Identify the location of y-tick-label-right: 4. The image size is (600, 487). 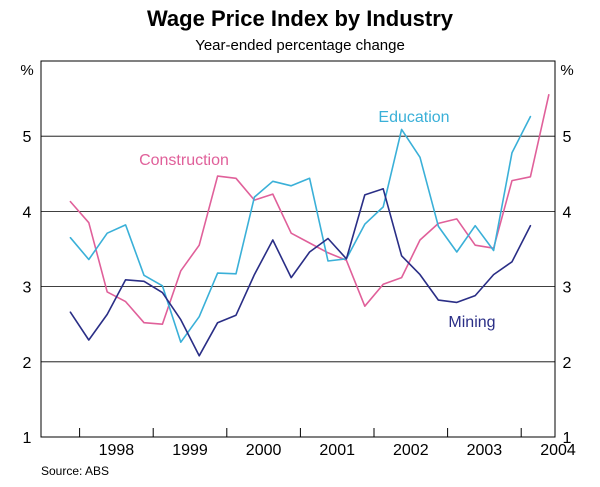
(567, 212).